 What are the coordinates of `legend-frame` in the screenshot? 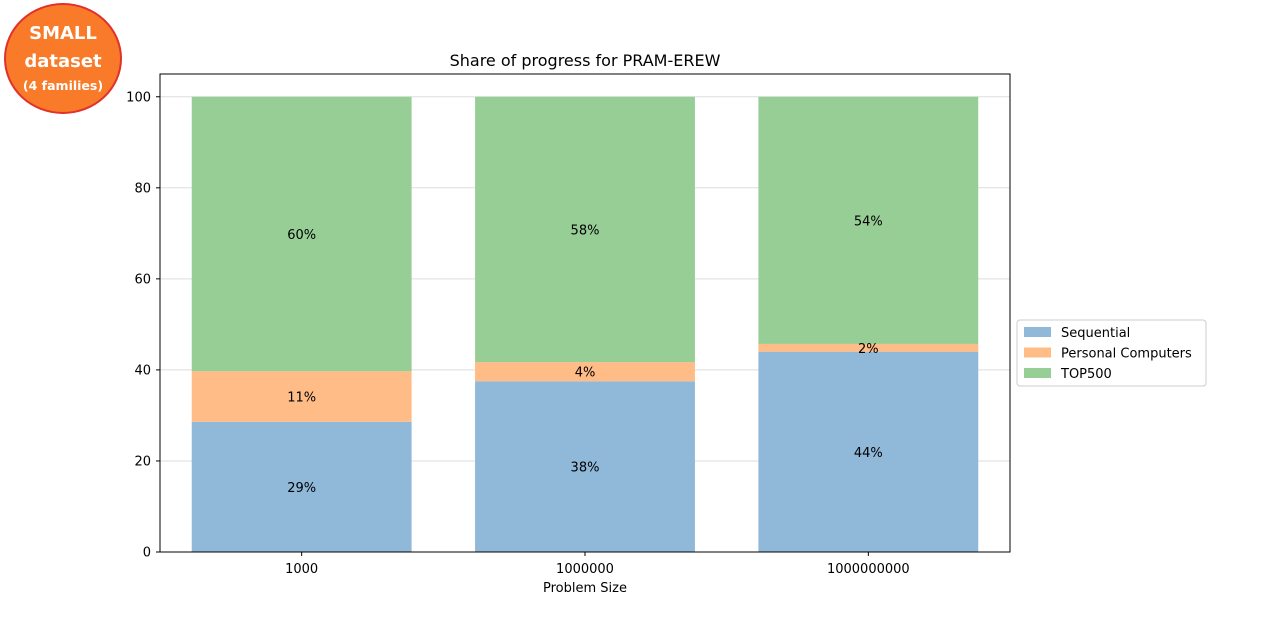 It's located at (1111, 353).